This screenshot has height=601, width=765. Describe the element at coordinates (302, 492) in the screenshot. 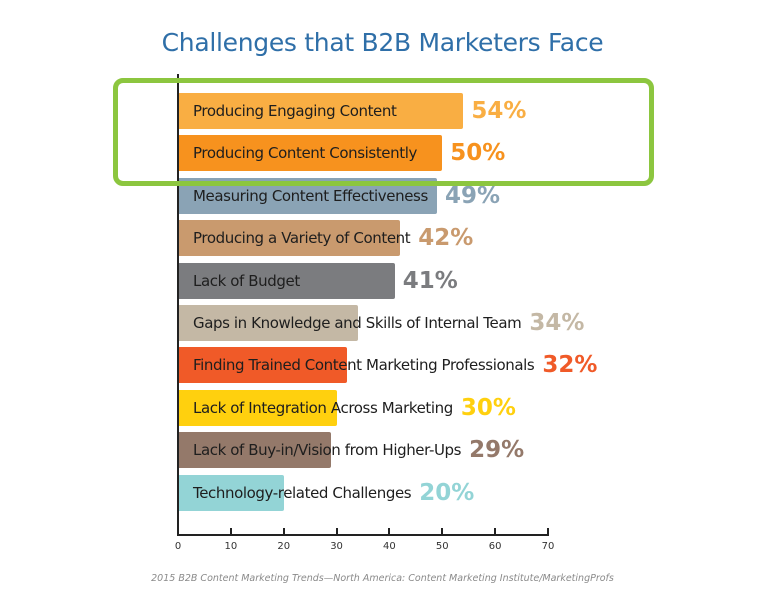

I see `bar-label: Technology-related Challenges` at that location.